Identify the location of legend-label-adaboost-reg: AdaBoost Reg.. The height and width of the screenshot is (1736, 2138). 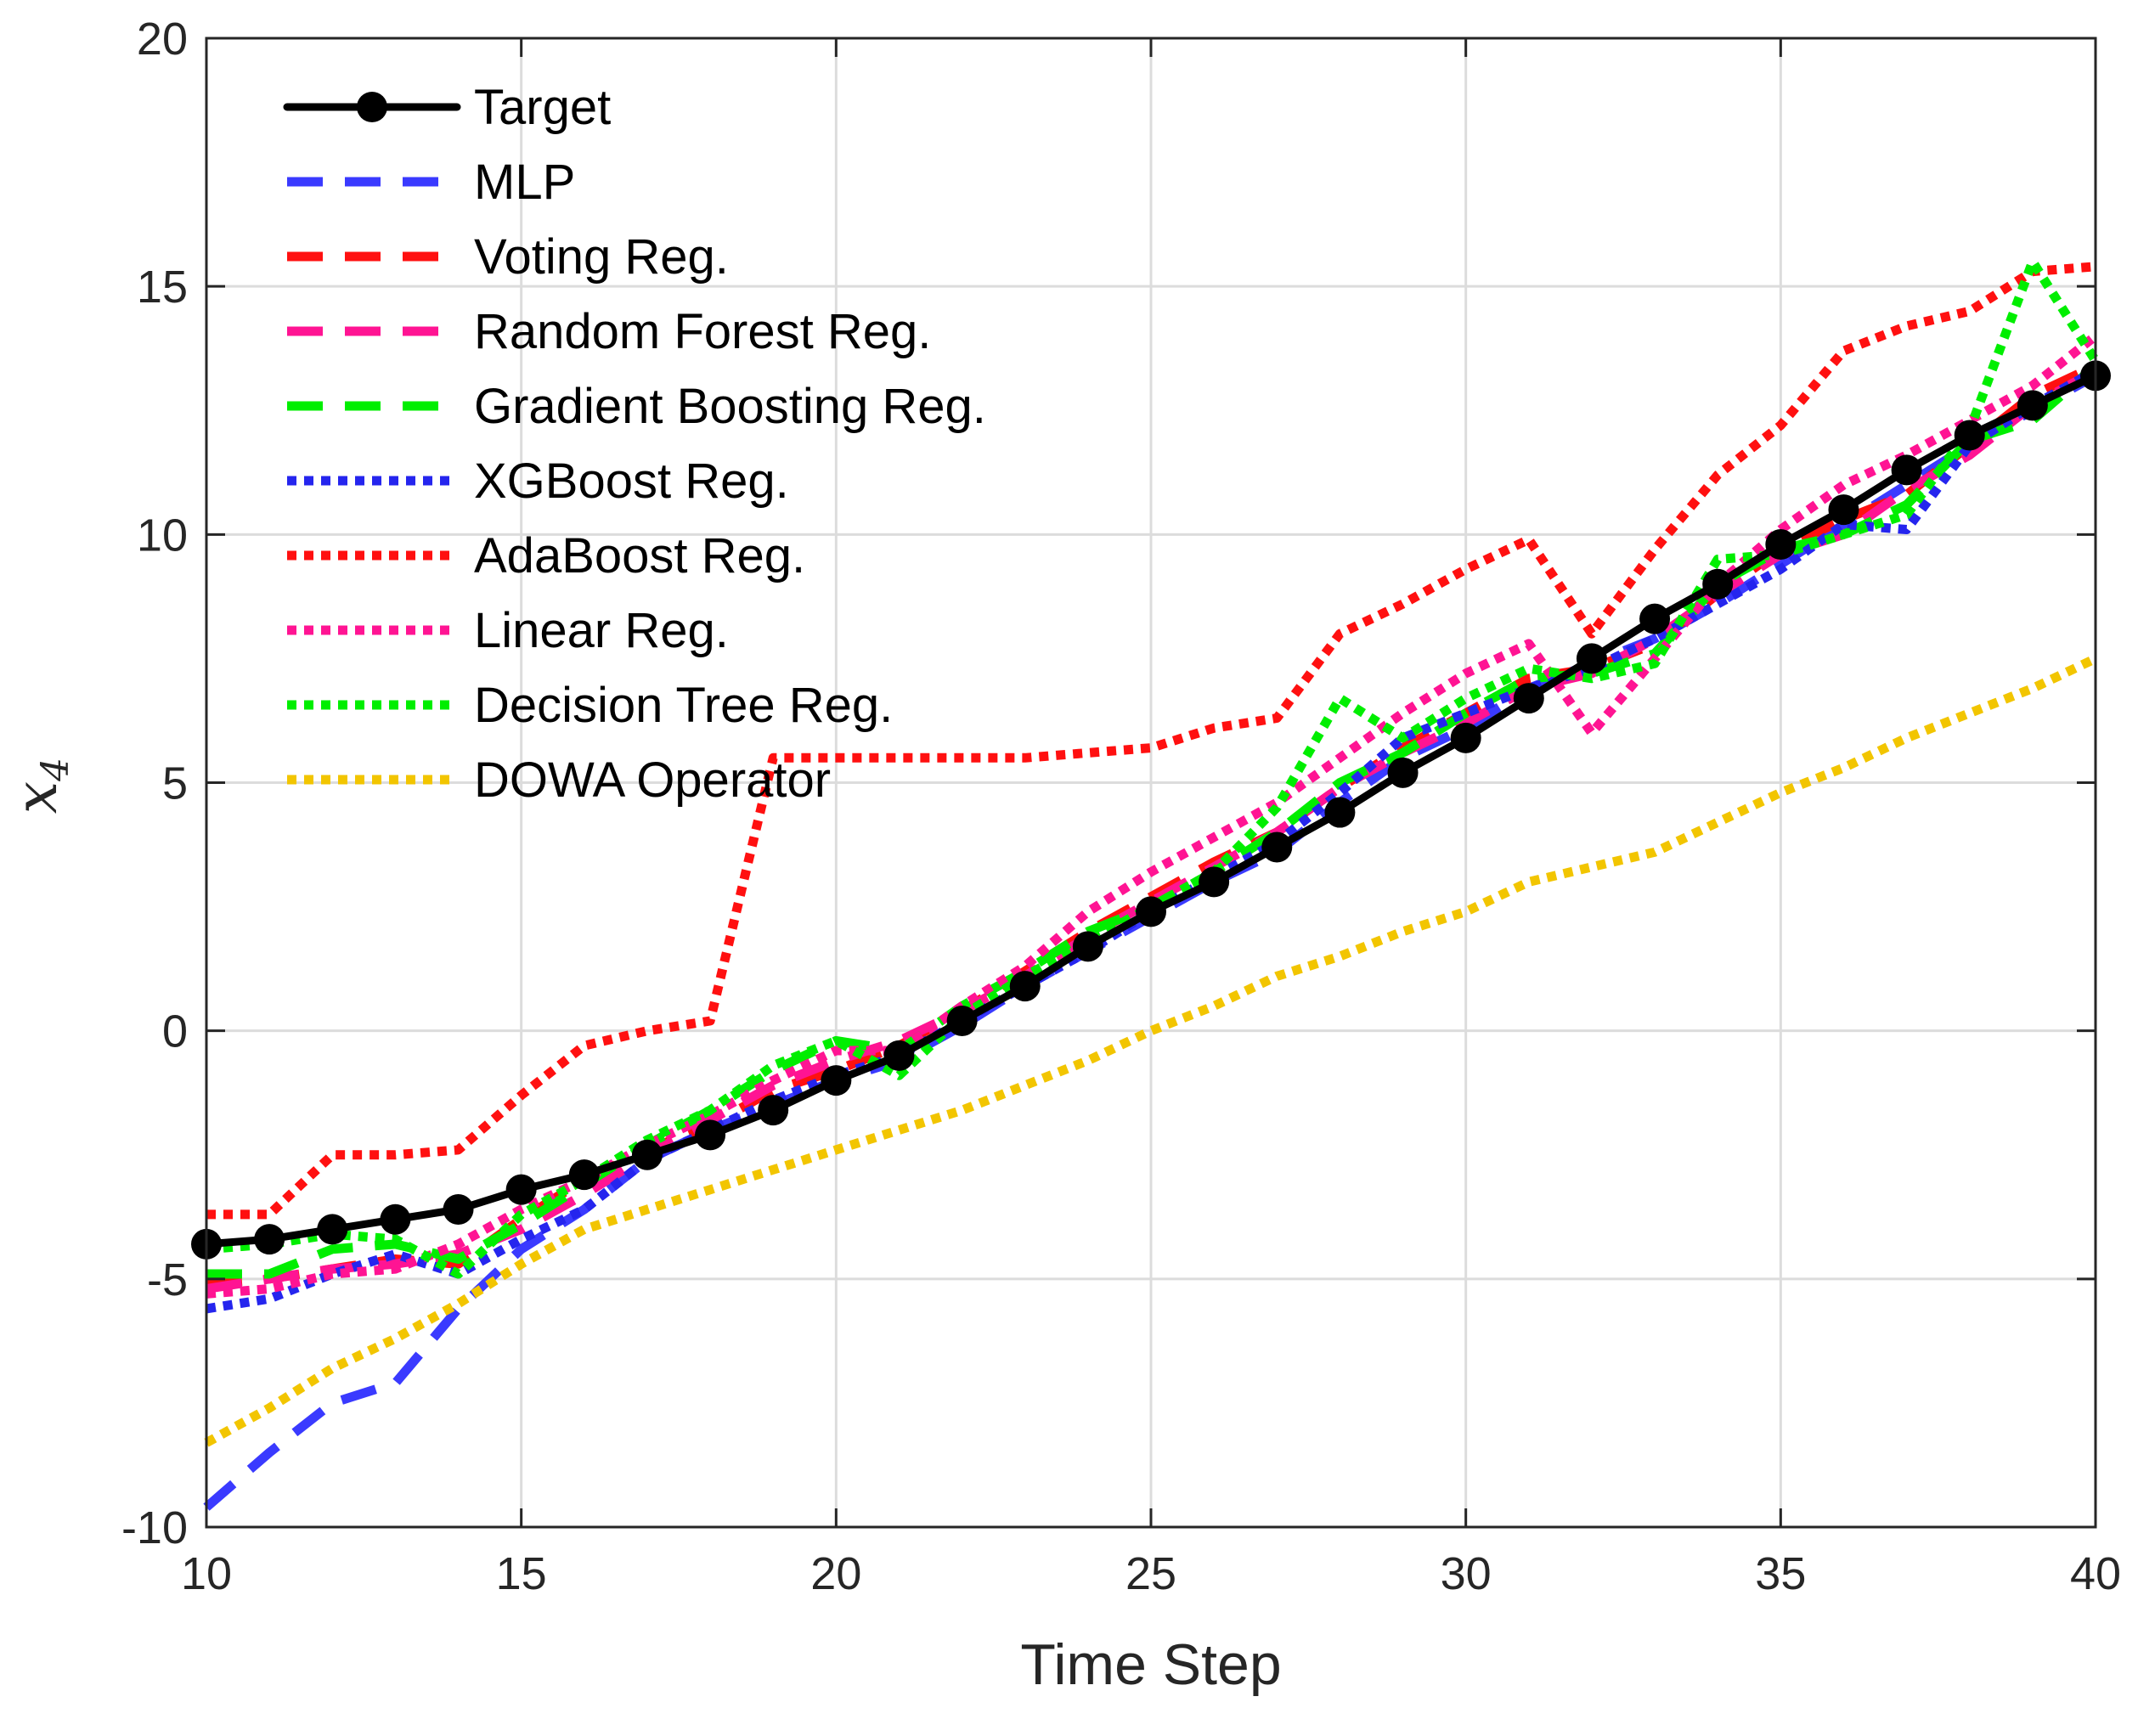
(639, 555).